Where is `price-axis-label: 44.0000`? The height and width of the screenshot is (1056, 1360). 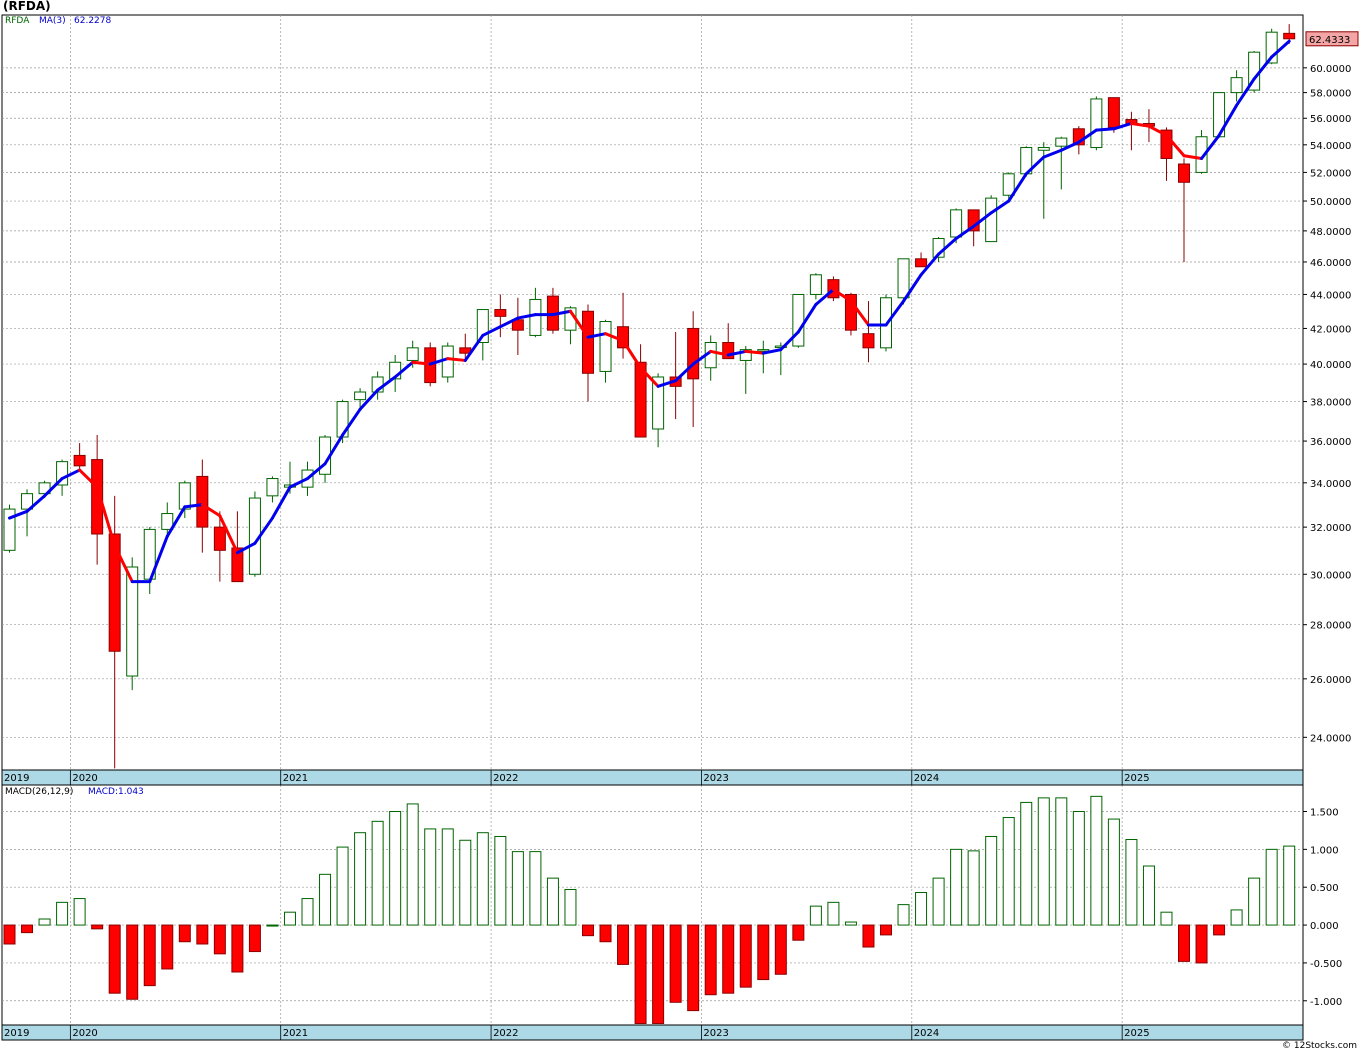
price-axis-label: 44.0000 is located at coordinates (1330, 295).